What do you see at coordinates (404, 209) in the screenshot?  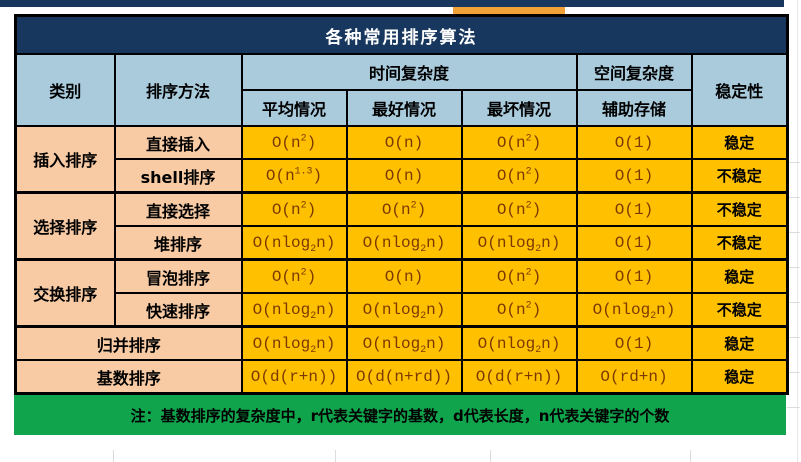 I see `best-complexity-cell: O(n2)` at bounding box center [404, 209].